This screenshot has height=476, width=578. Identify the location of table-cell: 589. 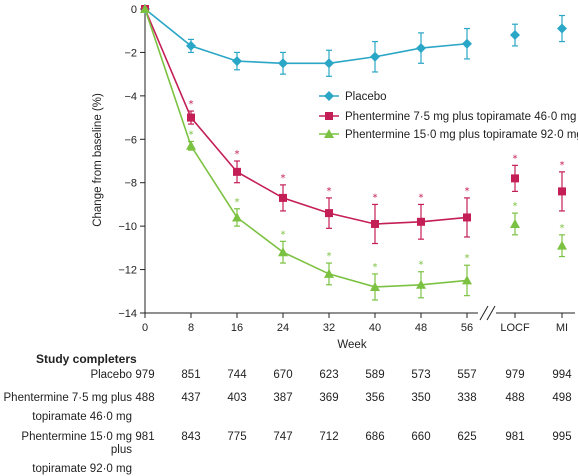
(375, 375).